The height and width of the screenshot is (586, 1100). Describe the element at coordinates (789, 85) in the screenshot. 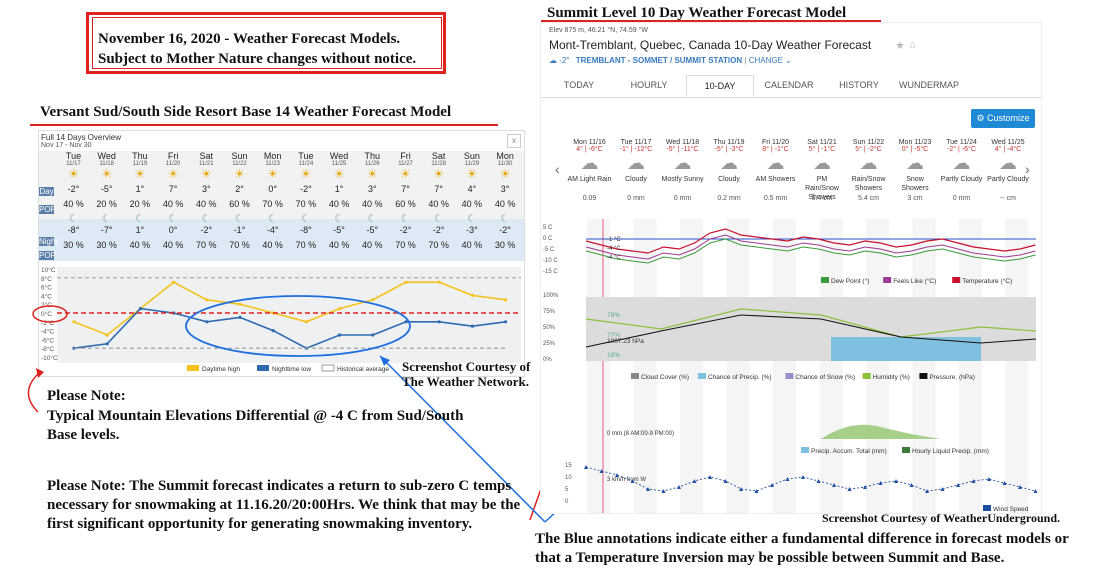

I see `tab-calendar: CALENDAR` at that location.